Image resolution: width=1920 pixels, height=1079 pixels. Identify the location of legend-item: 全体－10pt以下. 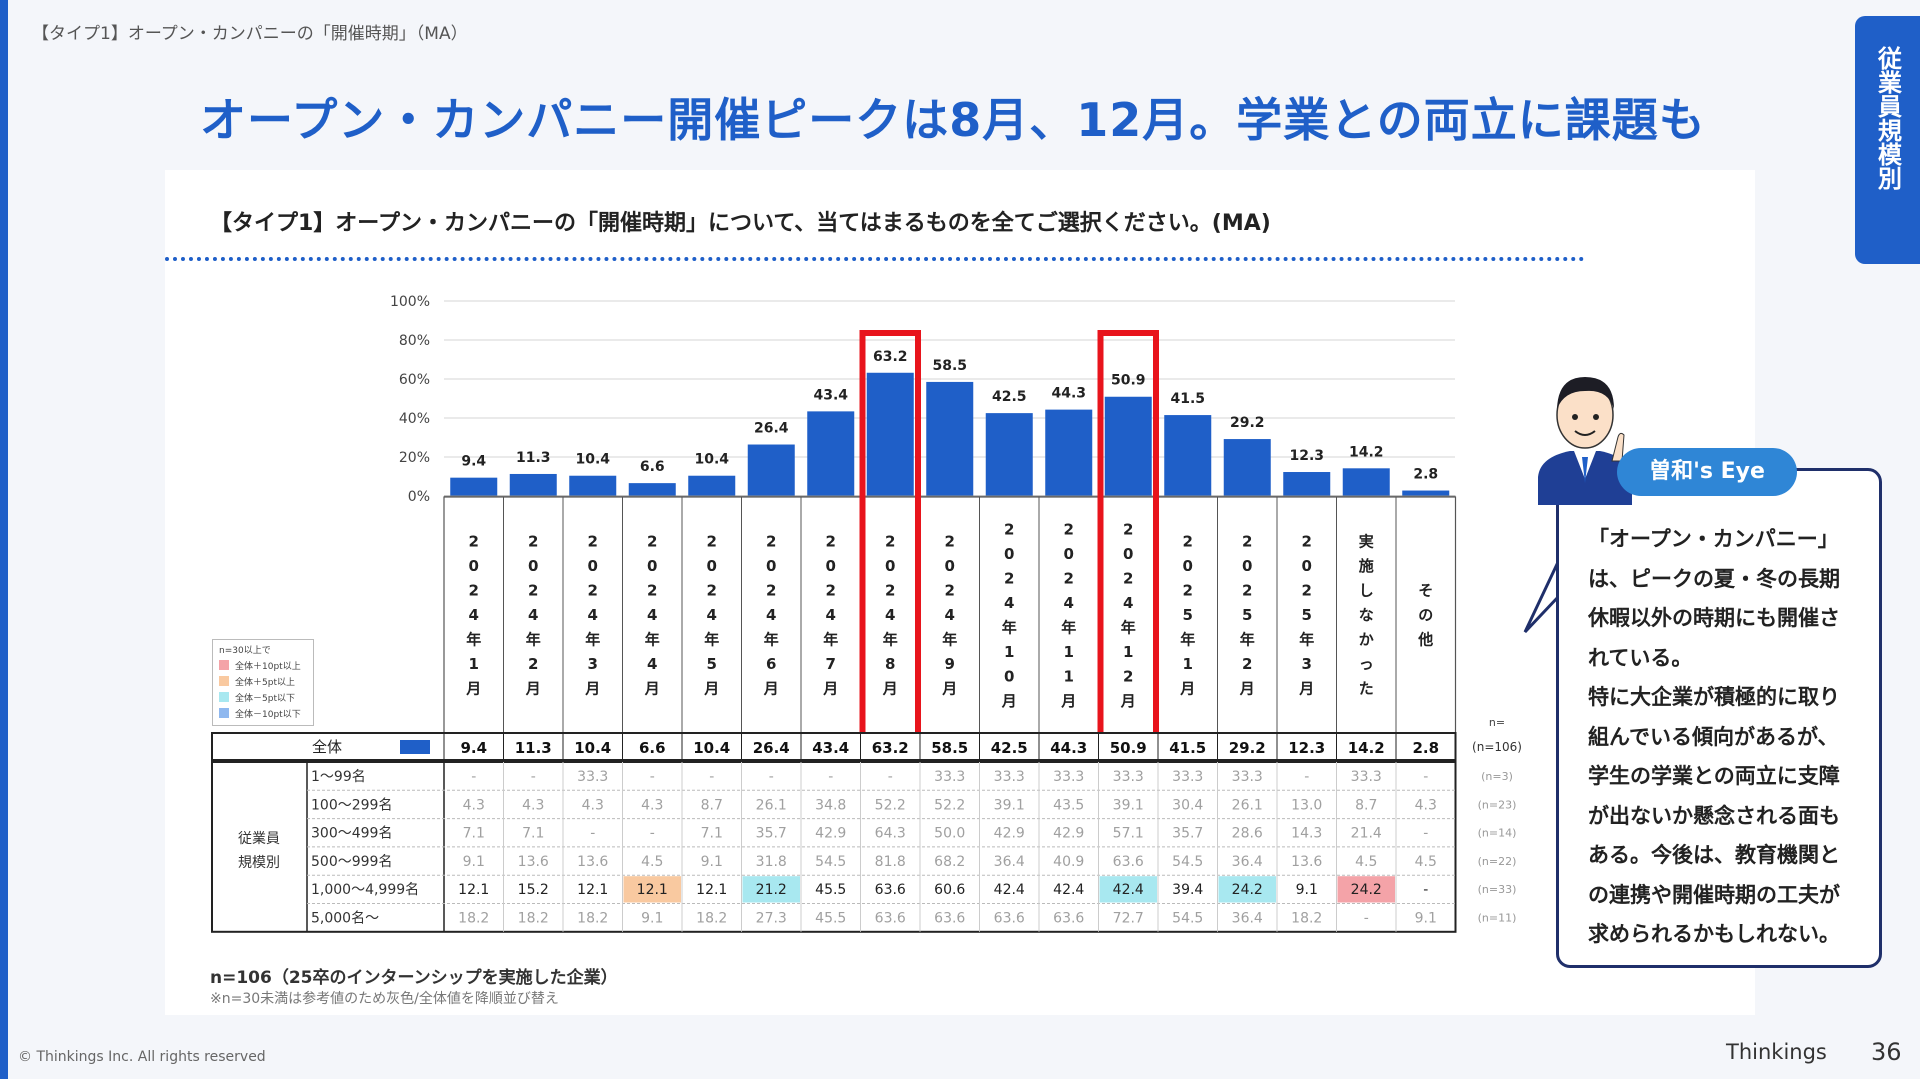
(260, 713).